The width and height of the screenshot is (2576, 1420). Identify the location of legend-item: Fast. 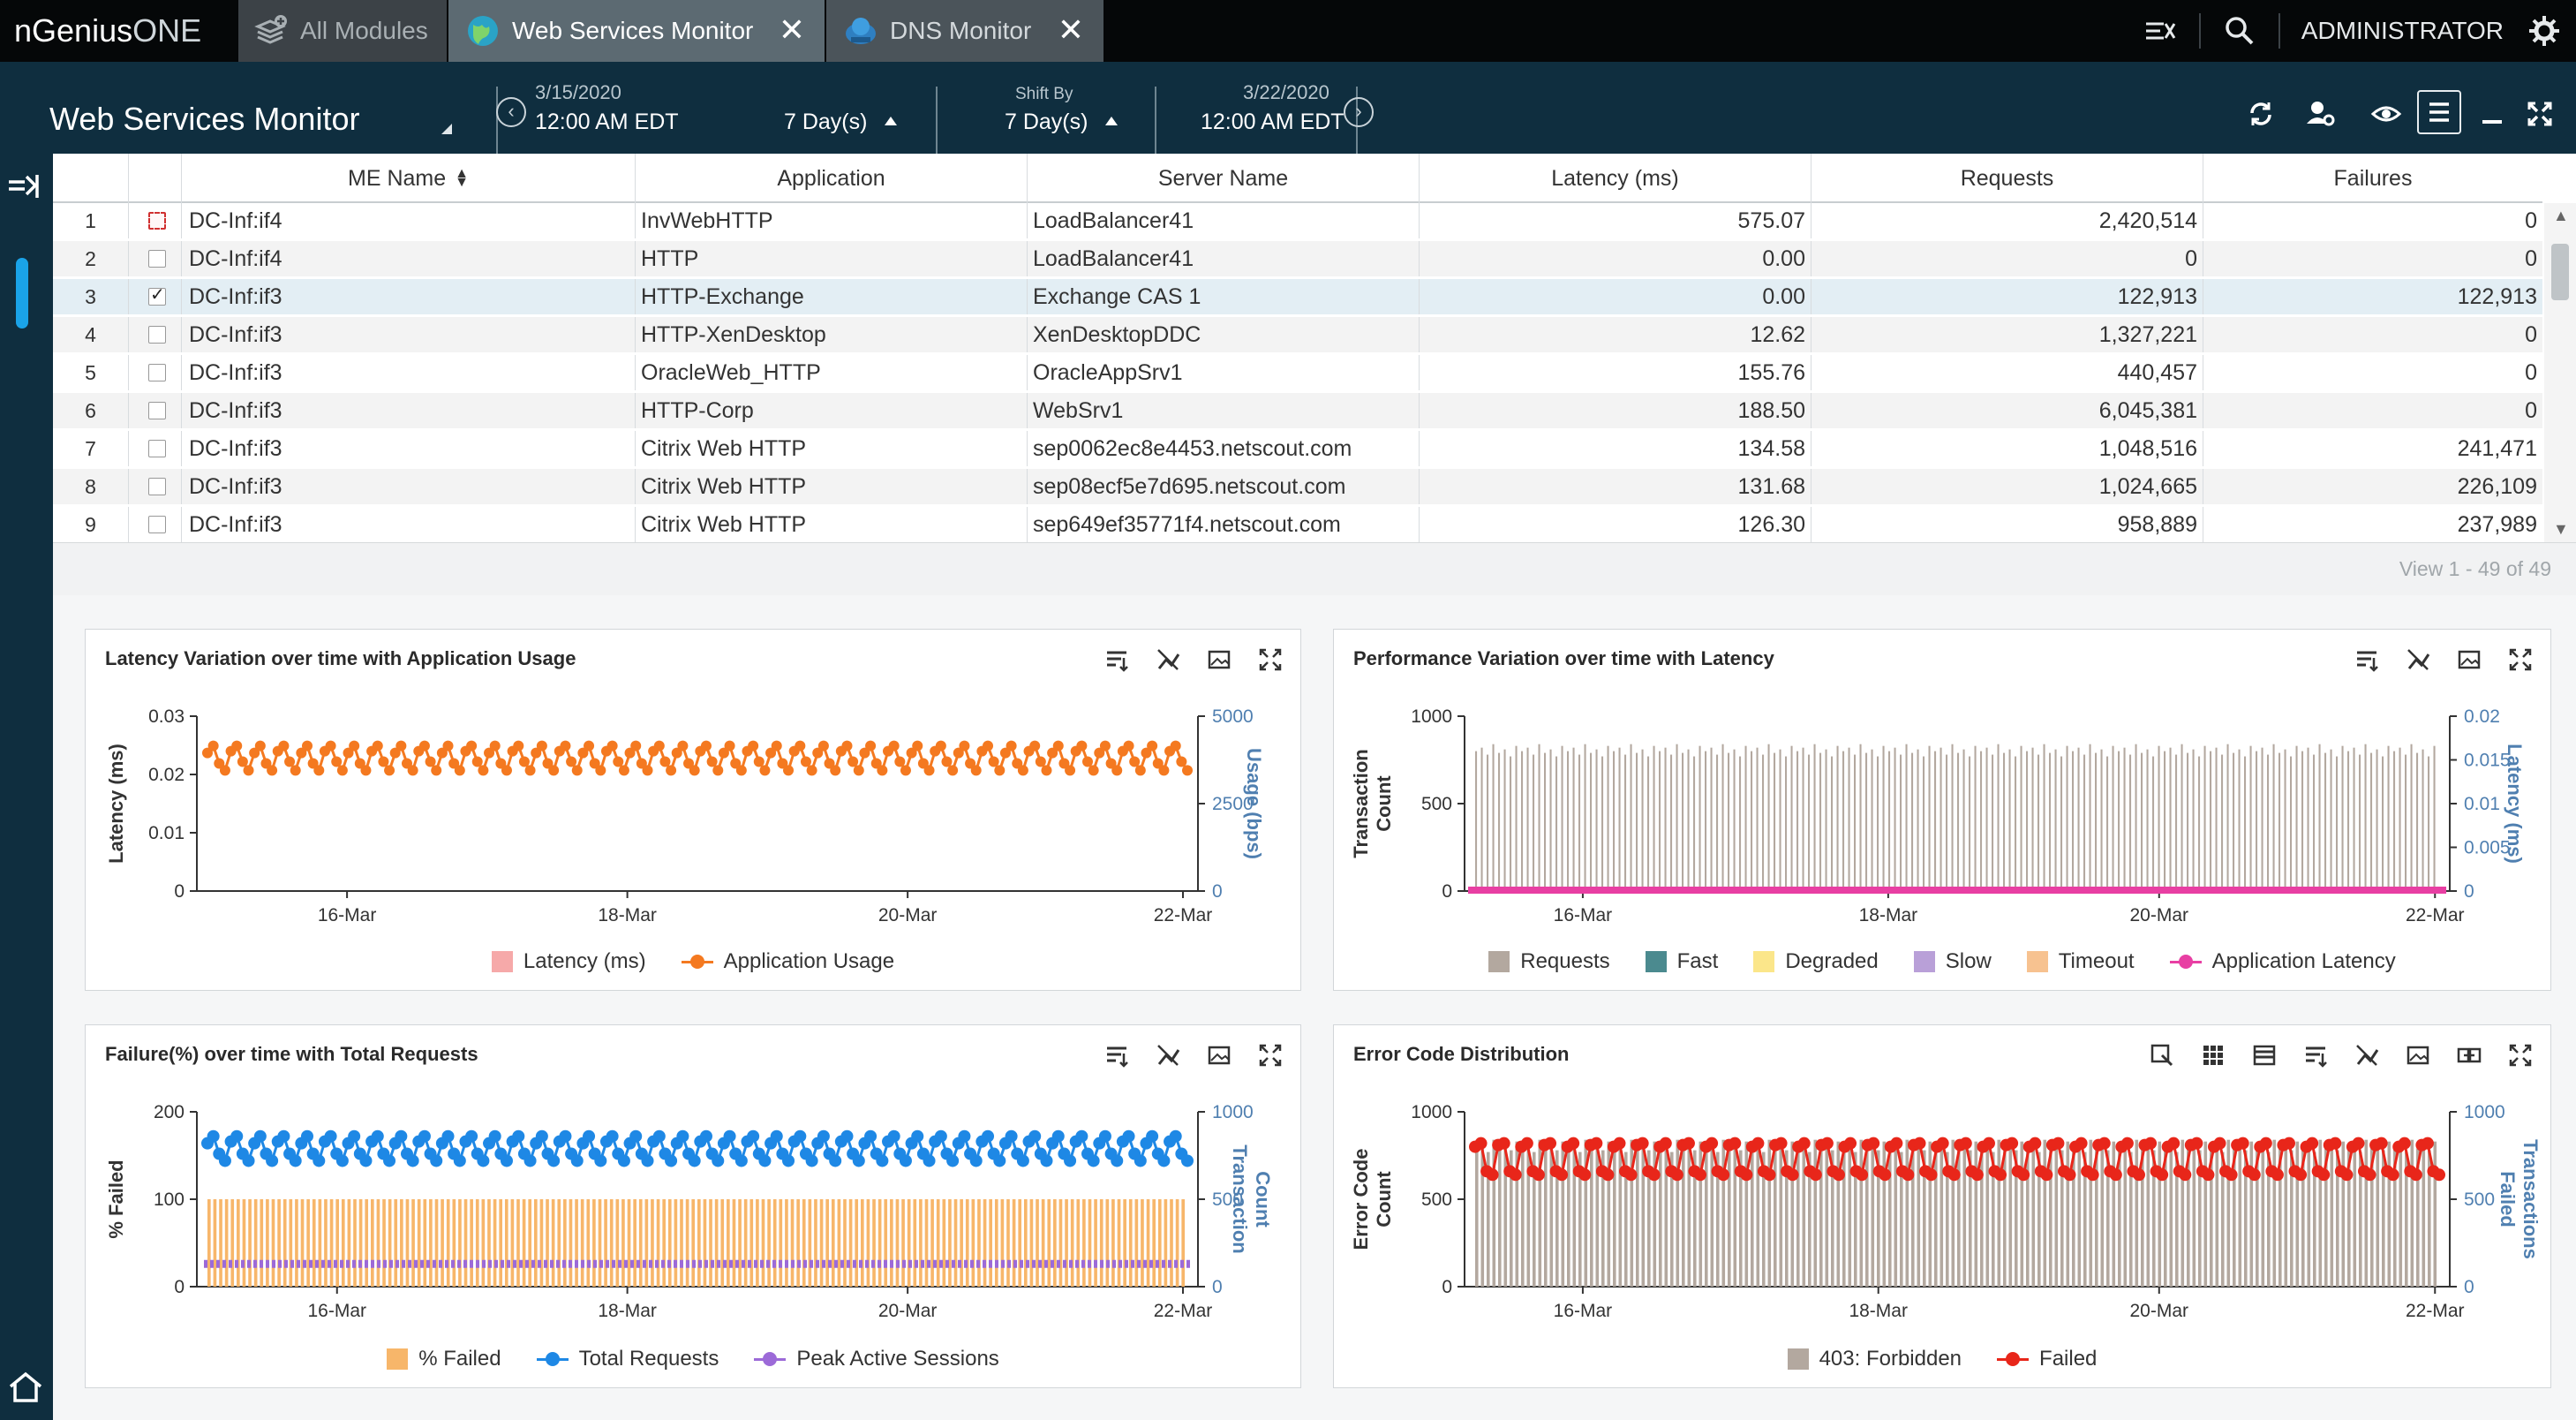
(1682, 962).